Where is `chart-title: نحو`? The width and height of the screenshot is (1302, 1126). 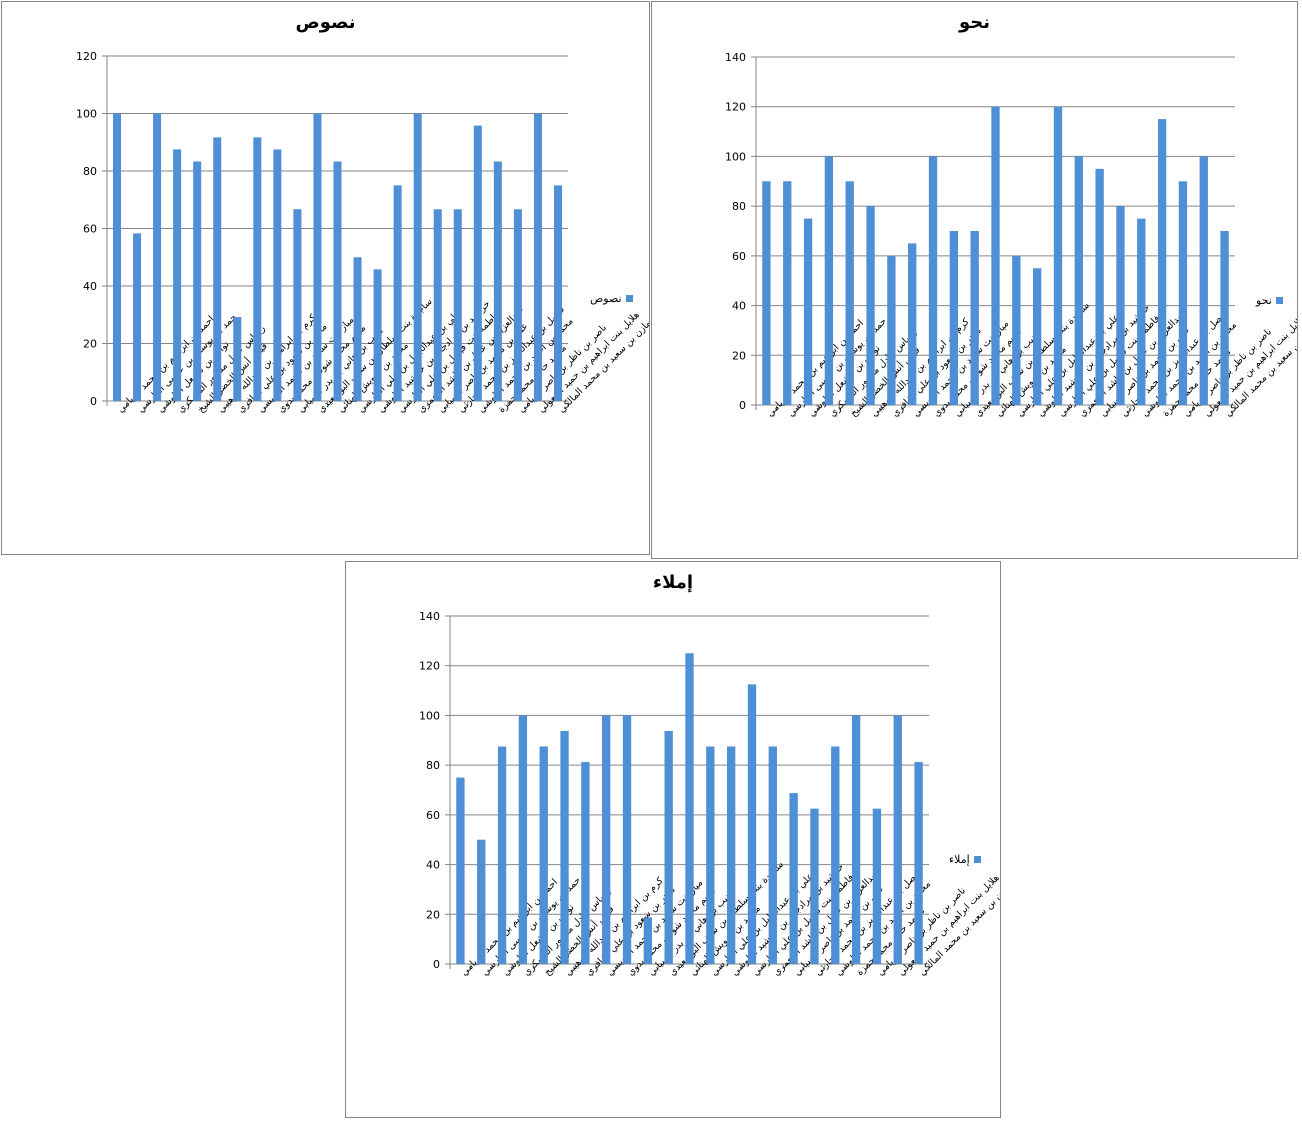
chart-title: نحو is located at coordinates (974, 22).